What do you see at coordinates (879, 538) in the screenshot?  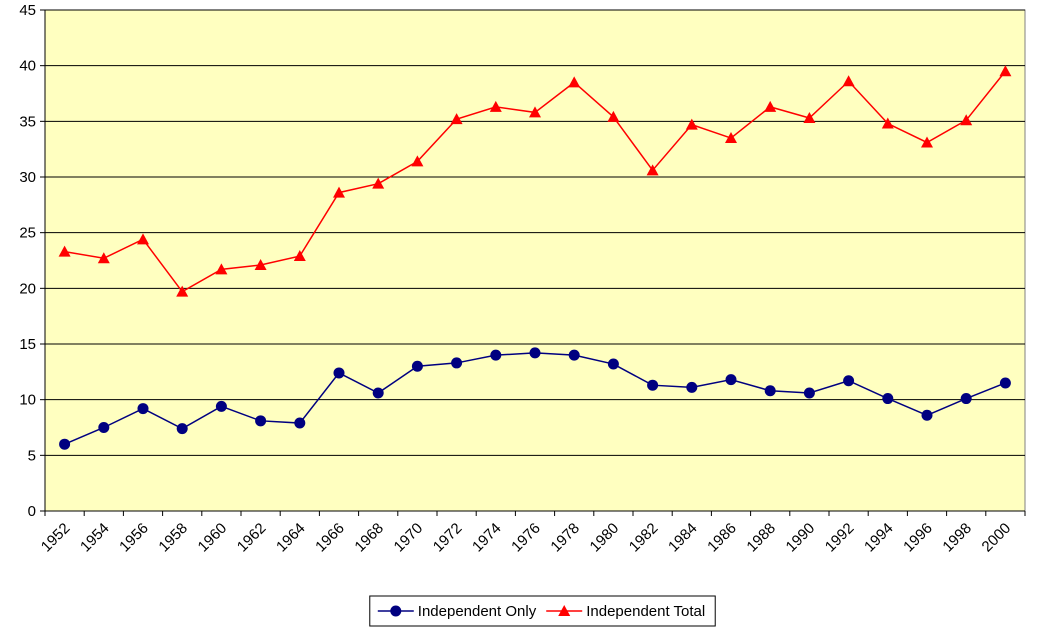 I see `x-tick-label: 1994` at bounding box center [879, 538].